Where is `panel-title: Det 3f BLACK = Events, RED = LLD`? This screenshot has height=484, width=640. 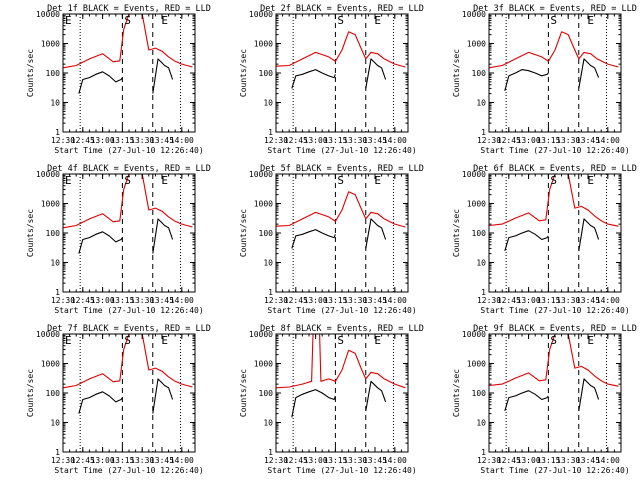
panel-title: Det 3f BLACK = Events, RED = LLD is located at coordinates (555, 9).